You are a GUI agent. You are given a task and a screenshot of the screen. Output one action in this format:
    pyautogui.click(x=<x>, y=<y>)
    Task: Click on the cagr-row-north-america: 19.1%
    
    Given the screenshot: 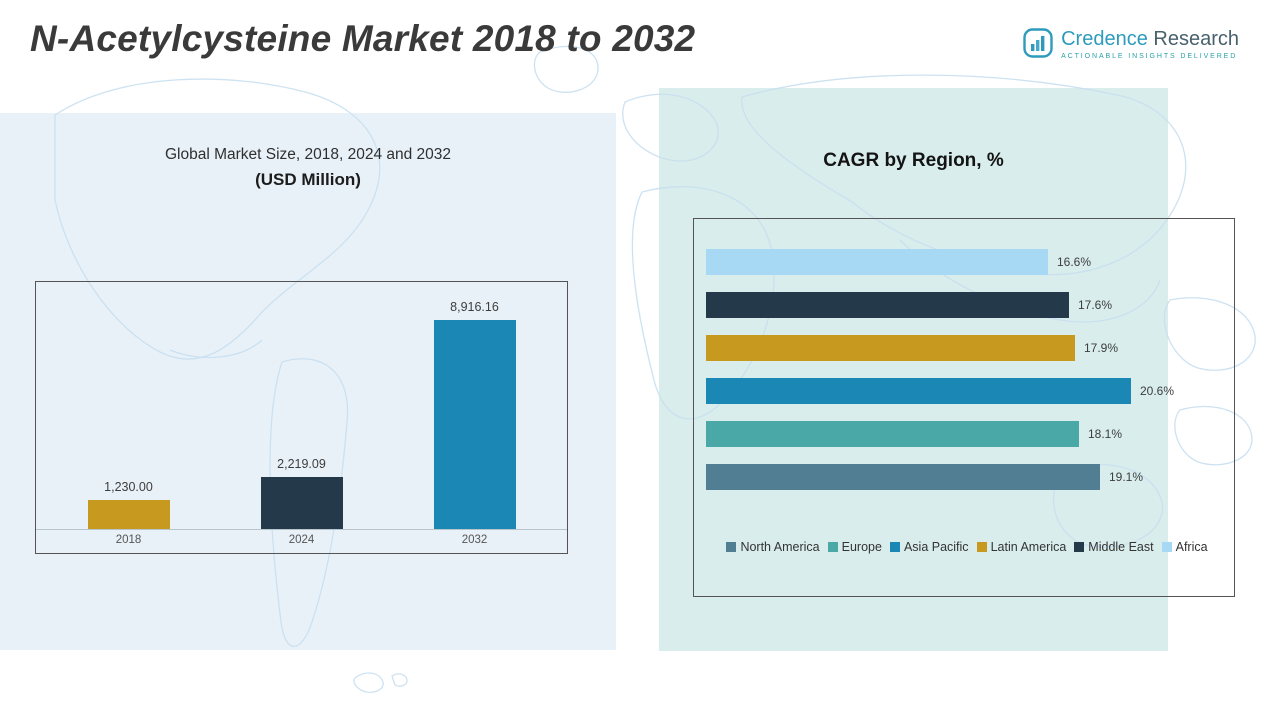 What is the action you would take?
    pyautogui.click(x=970, y=477)
    